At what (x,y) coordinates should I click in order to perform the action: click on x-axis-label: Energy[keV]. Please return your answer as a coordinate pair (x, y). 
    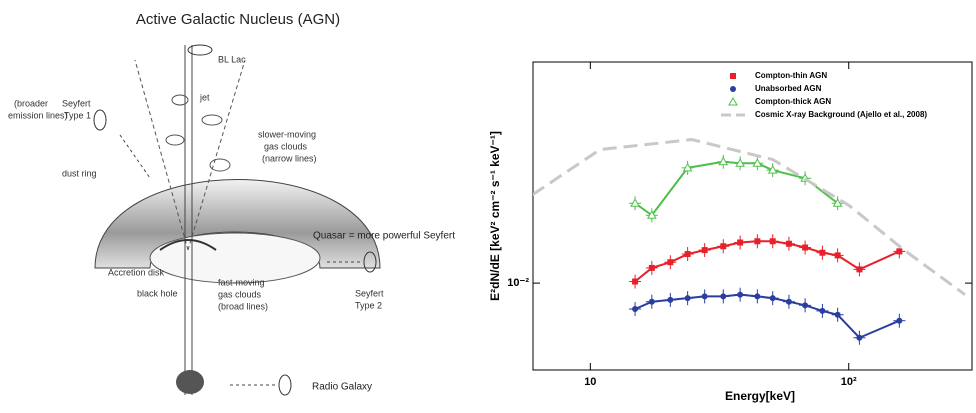
    Looking at the image, I should click on (760, 396).